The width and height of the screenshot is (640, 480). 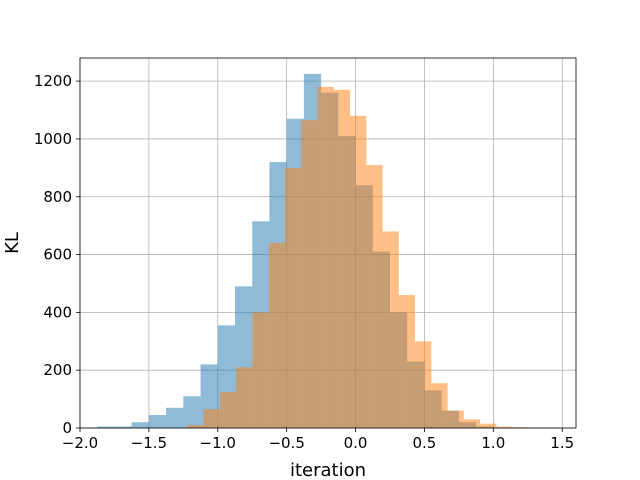 I want to click on y-tick-label: 600, so click(x=57, y=255).